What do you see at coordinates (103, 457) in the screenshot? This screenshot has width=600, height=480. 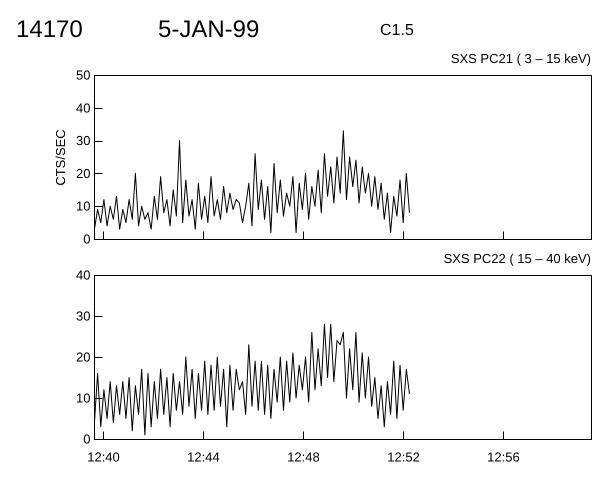 I see `x-tick-label: 12:40` at bounding box center [103, 457].